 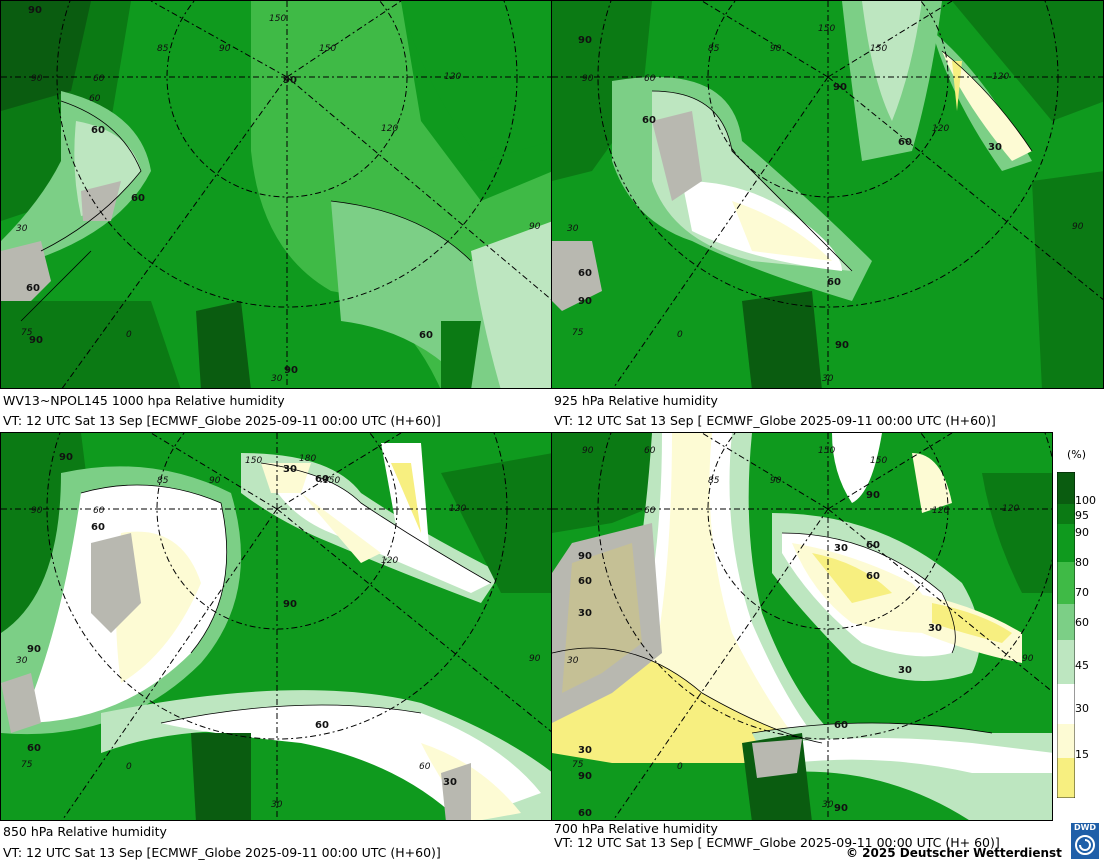 What do you see at coordinates (1082, 515) in the screenshot?
I see `legend-tick: 95` at bounding box center [1082, 515].